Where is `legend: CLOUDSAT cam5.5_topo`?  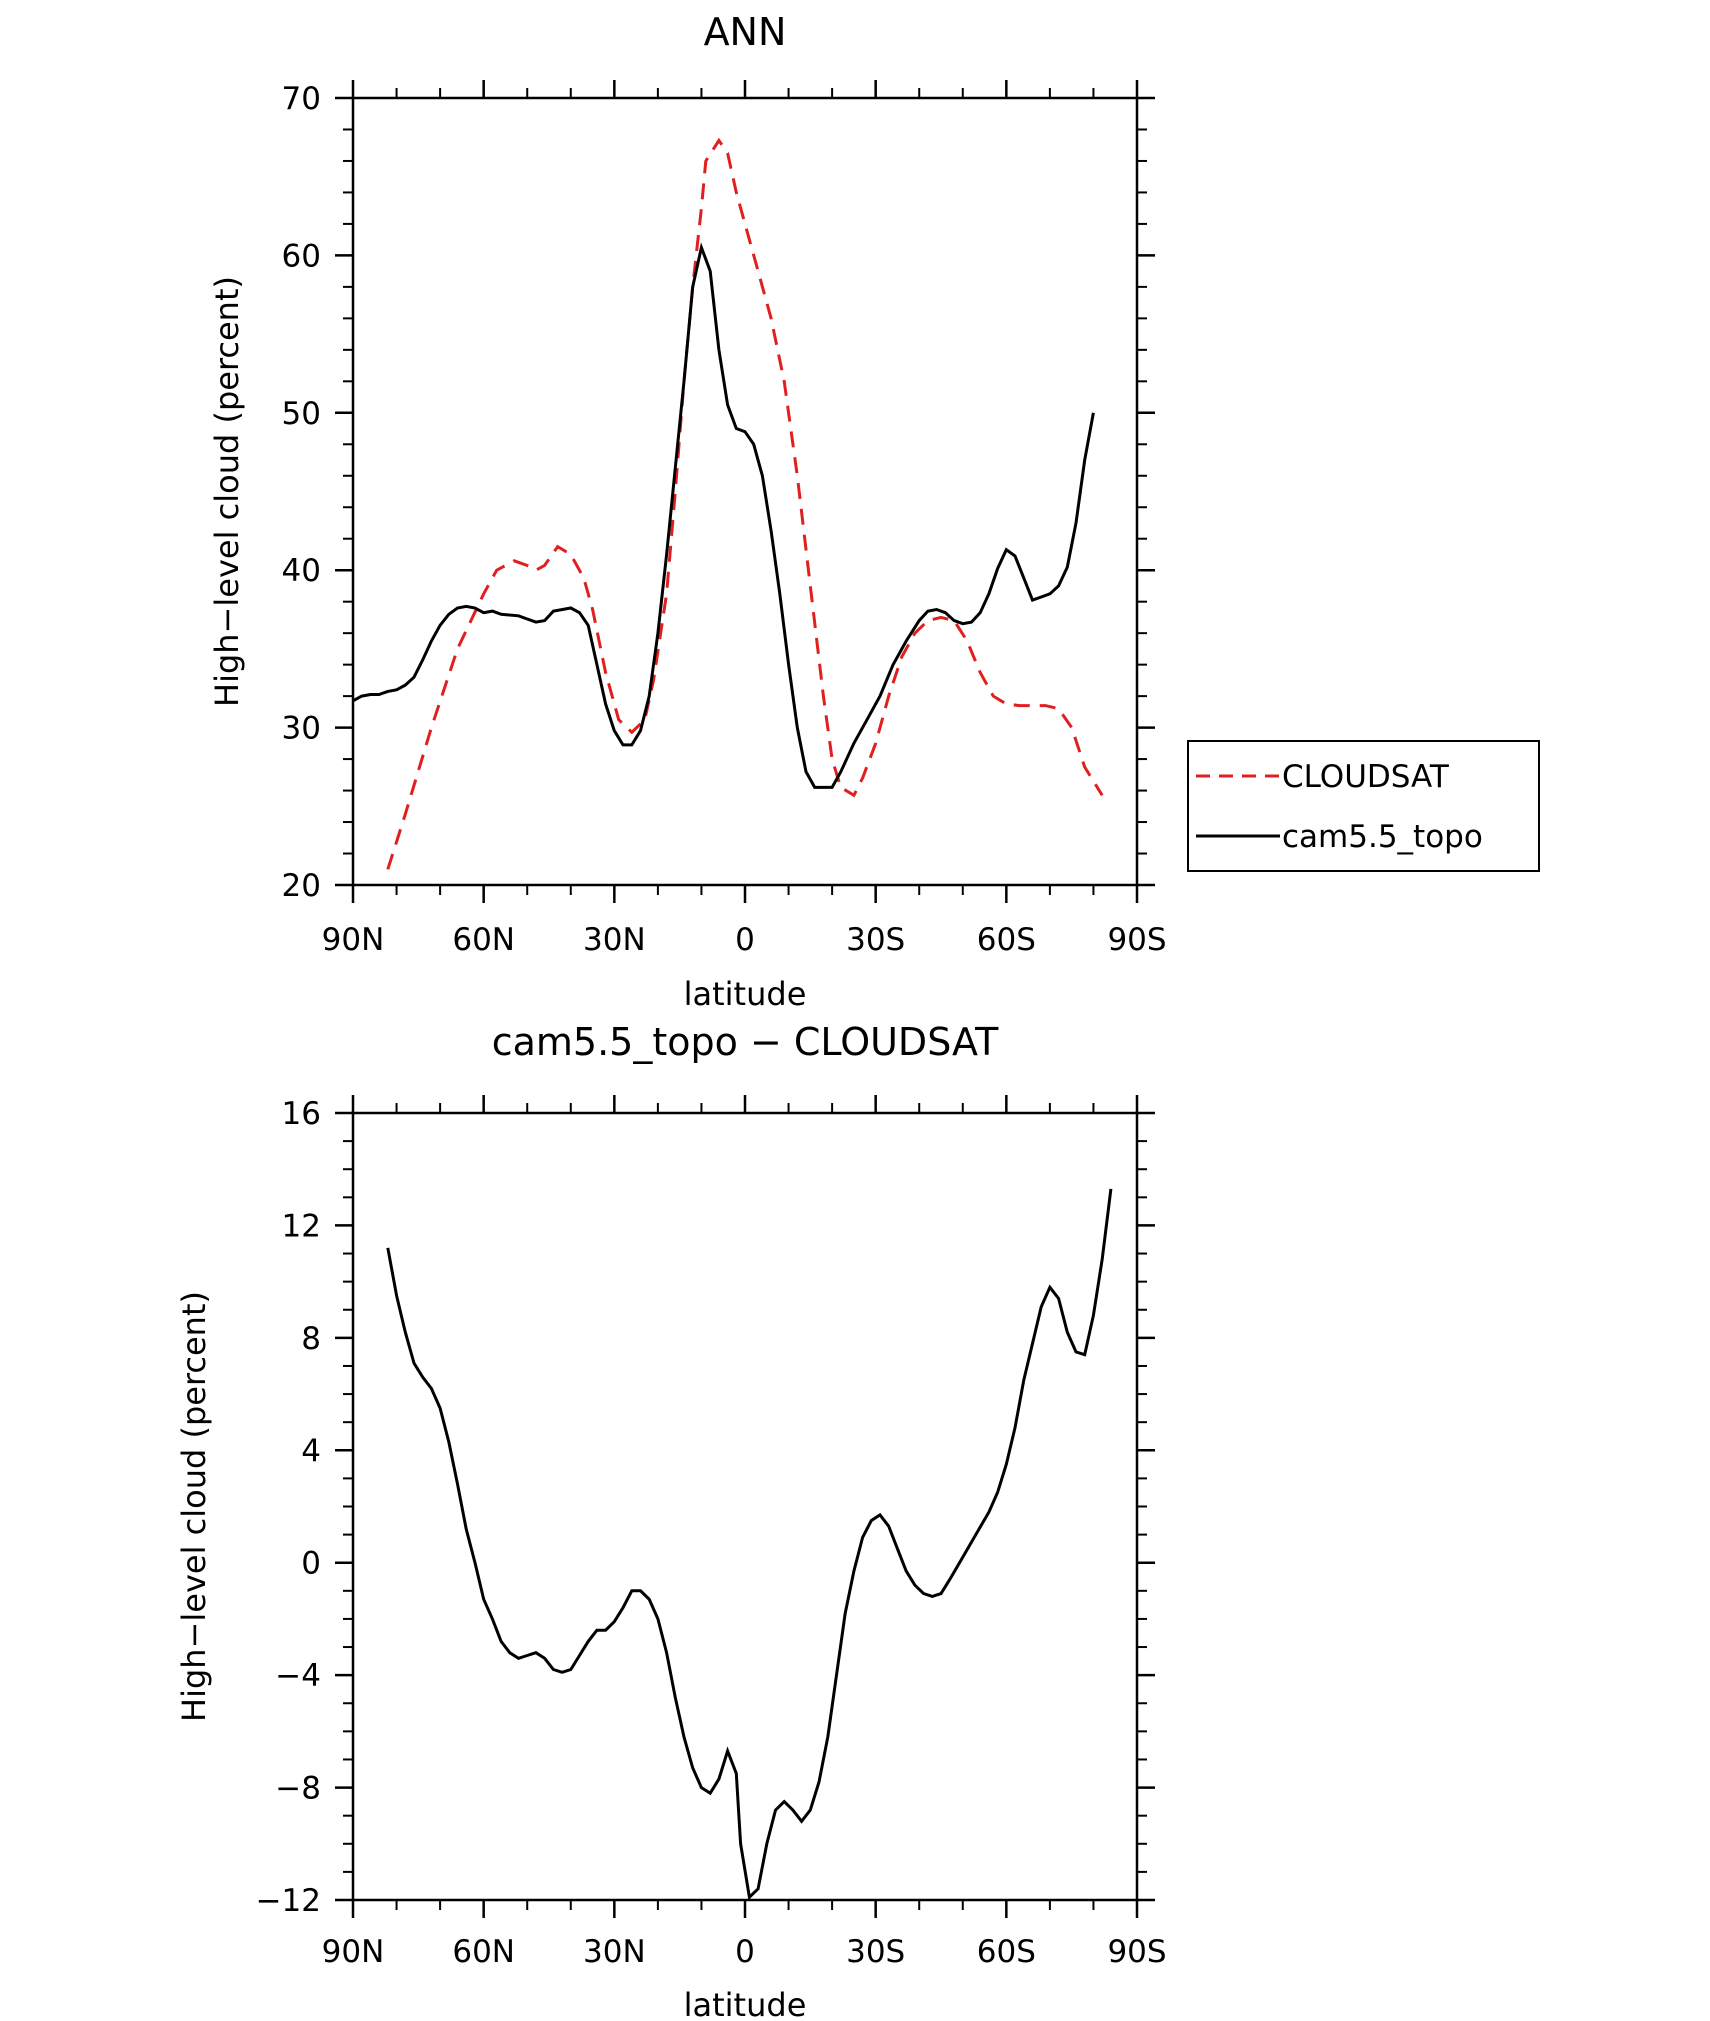
legend: CLOUDSAT cam5.5_topo is located at coordinates (1363, 806).